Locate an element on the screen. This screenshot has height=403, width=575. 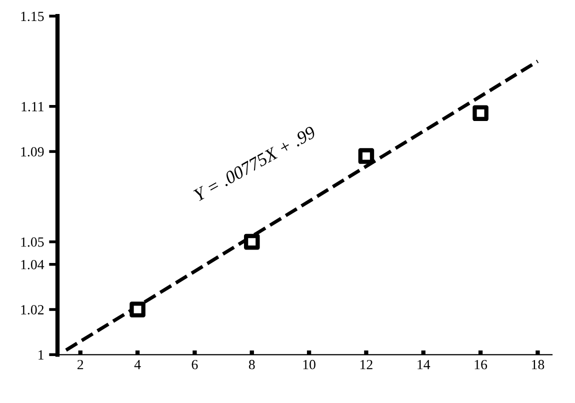
y-tick-label: 1.05 is located at coordinates (32, 242).